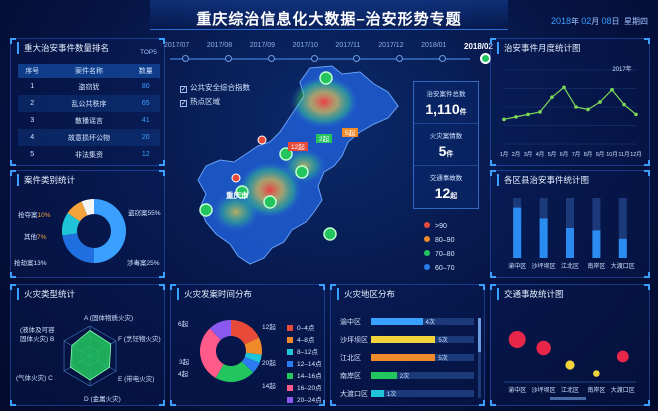 Image resolution: width=658 pixels, height=411 pixels. What do you see at coordinates (89, 137) in the screenshot?
I see `table-row: 4 故意损坏公物 20` at bounding box center [89, 137].